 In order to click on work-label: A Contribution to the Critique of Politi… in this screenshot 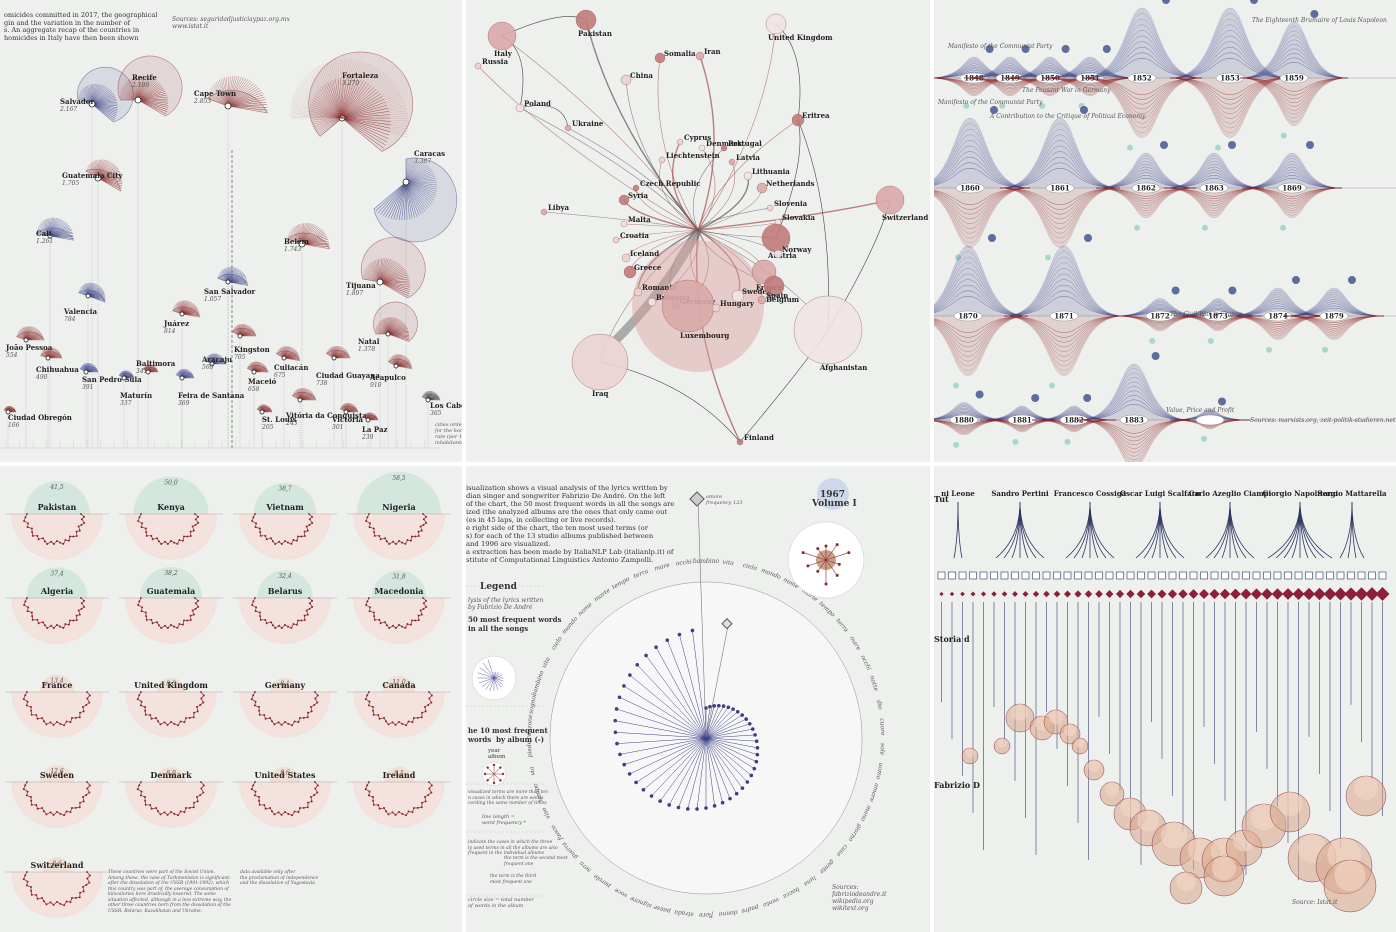, I will do `click(1067, 116)`.